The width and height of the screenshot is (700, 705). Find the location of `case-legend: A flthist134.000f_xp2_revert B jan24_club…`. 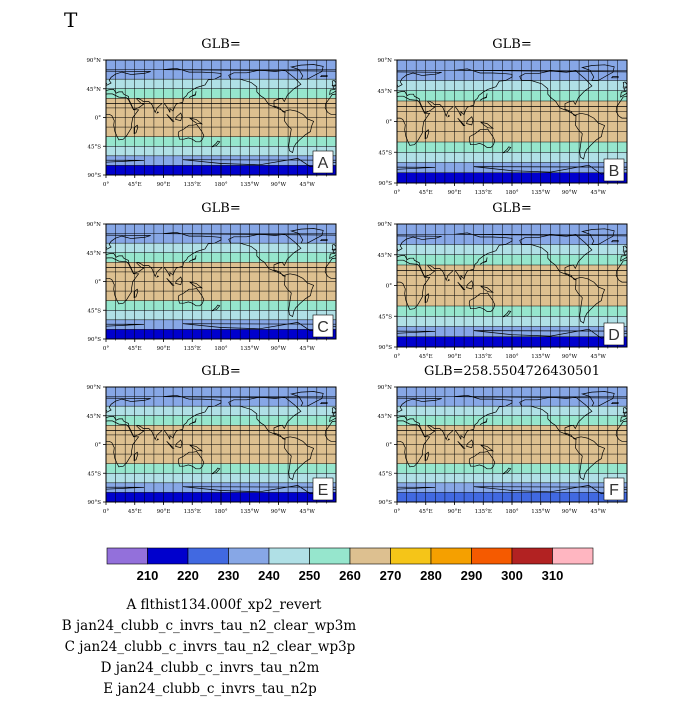

case-legend: A flthist134.000f_xp2_revert B jan24_club… is located at coordinates (209, 647).